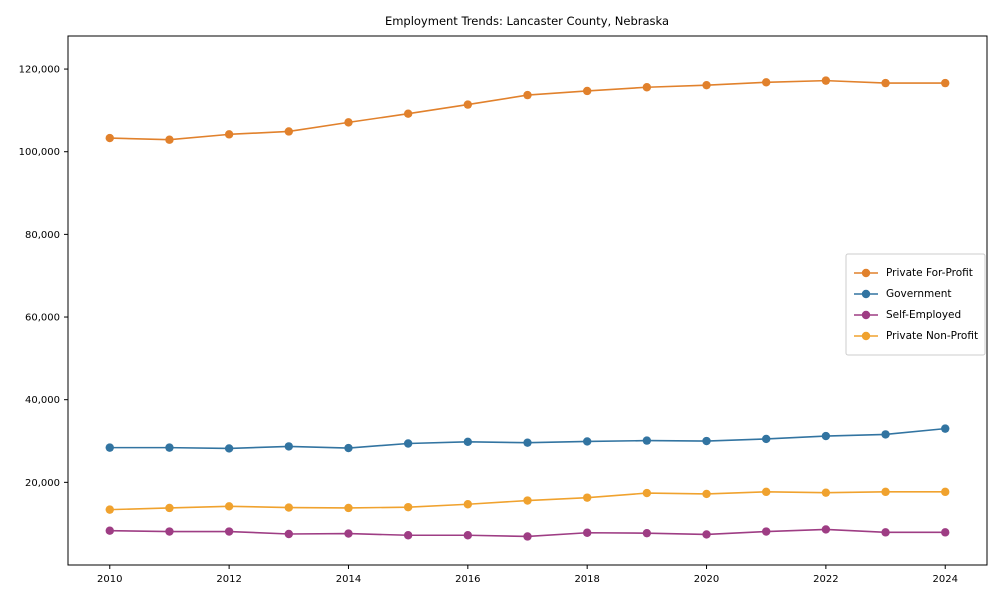  What do you see at coordinates (39, 70) in the screenshot?
I see `y-tick-label: 120,000` at bounding box center [39, 70].